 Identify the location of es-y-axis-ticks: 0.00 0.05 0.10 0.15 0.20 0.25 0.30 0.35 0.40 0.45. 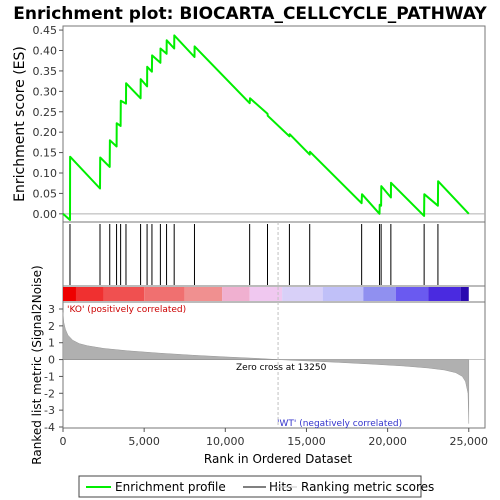
(48, 122).